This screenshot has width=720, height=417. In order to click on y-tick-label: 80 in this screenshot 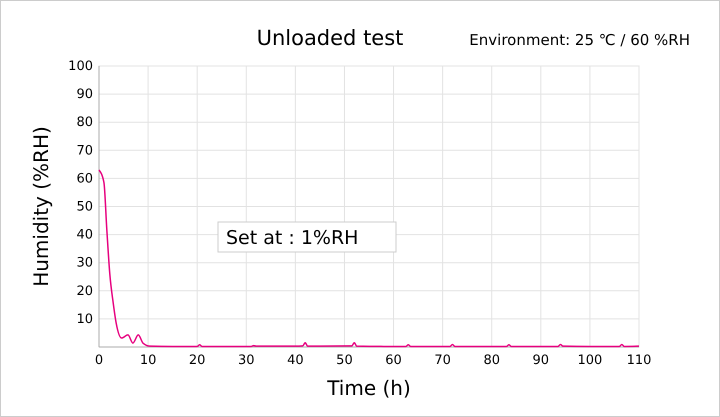, I will do `click(84, 122)`.